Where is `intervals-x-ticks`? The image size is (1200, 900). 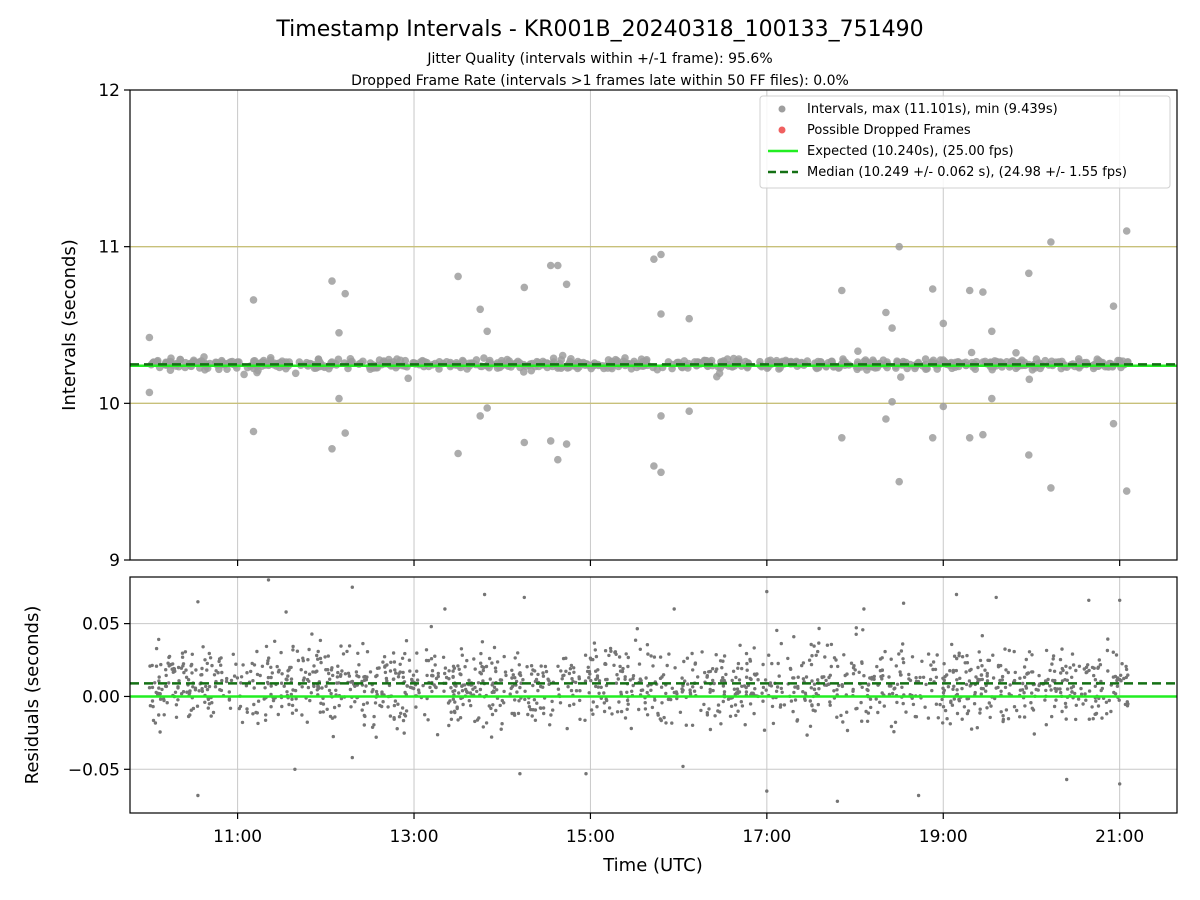 intervals-x-ticks is located at coordinates (679, 563).